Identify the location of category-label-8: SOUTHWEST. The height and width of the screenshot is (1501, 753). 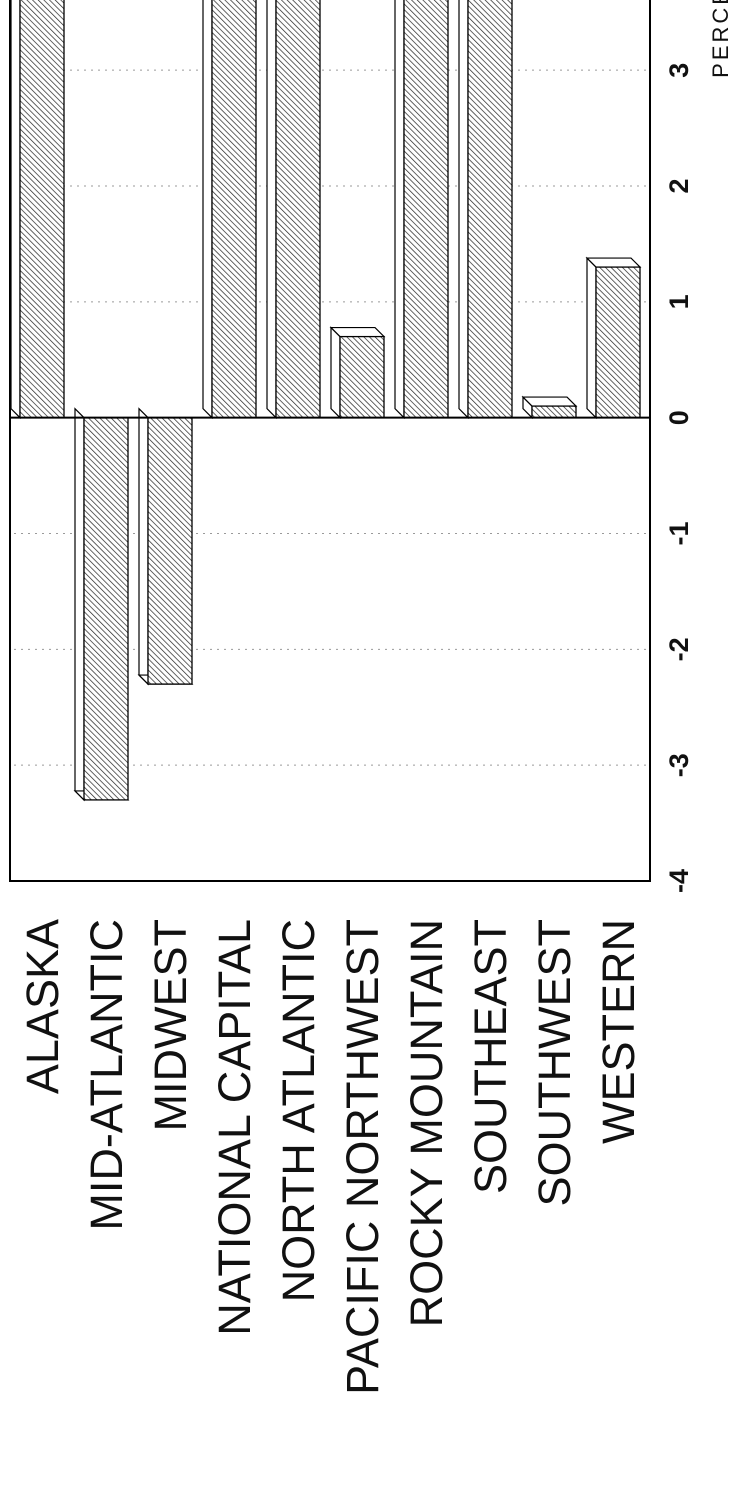
(554, 1063).